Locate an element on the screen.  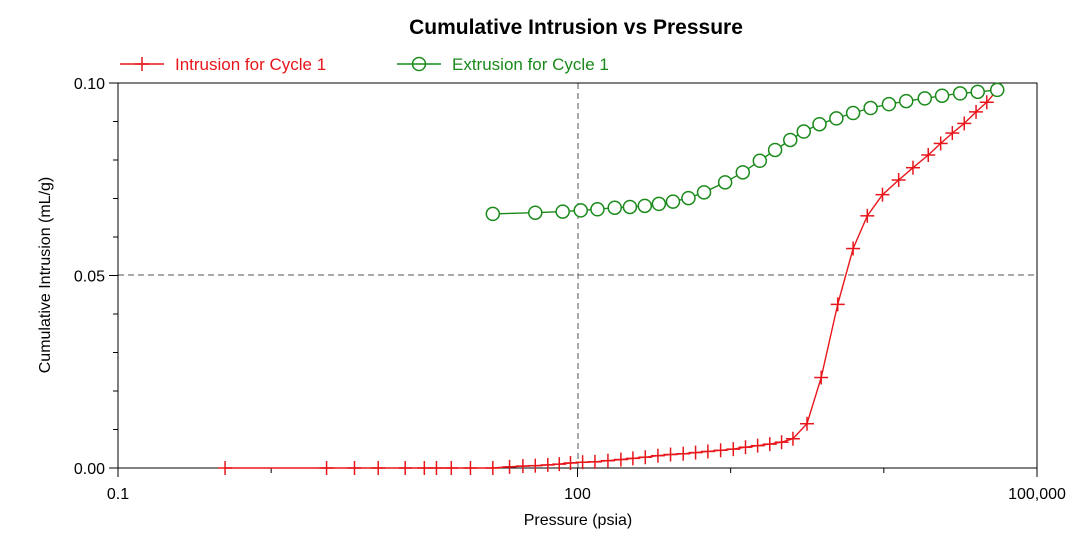
legend-item-extrusion: Extrusion for Cycle 1 is located at coordinates (503, 64).